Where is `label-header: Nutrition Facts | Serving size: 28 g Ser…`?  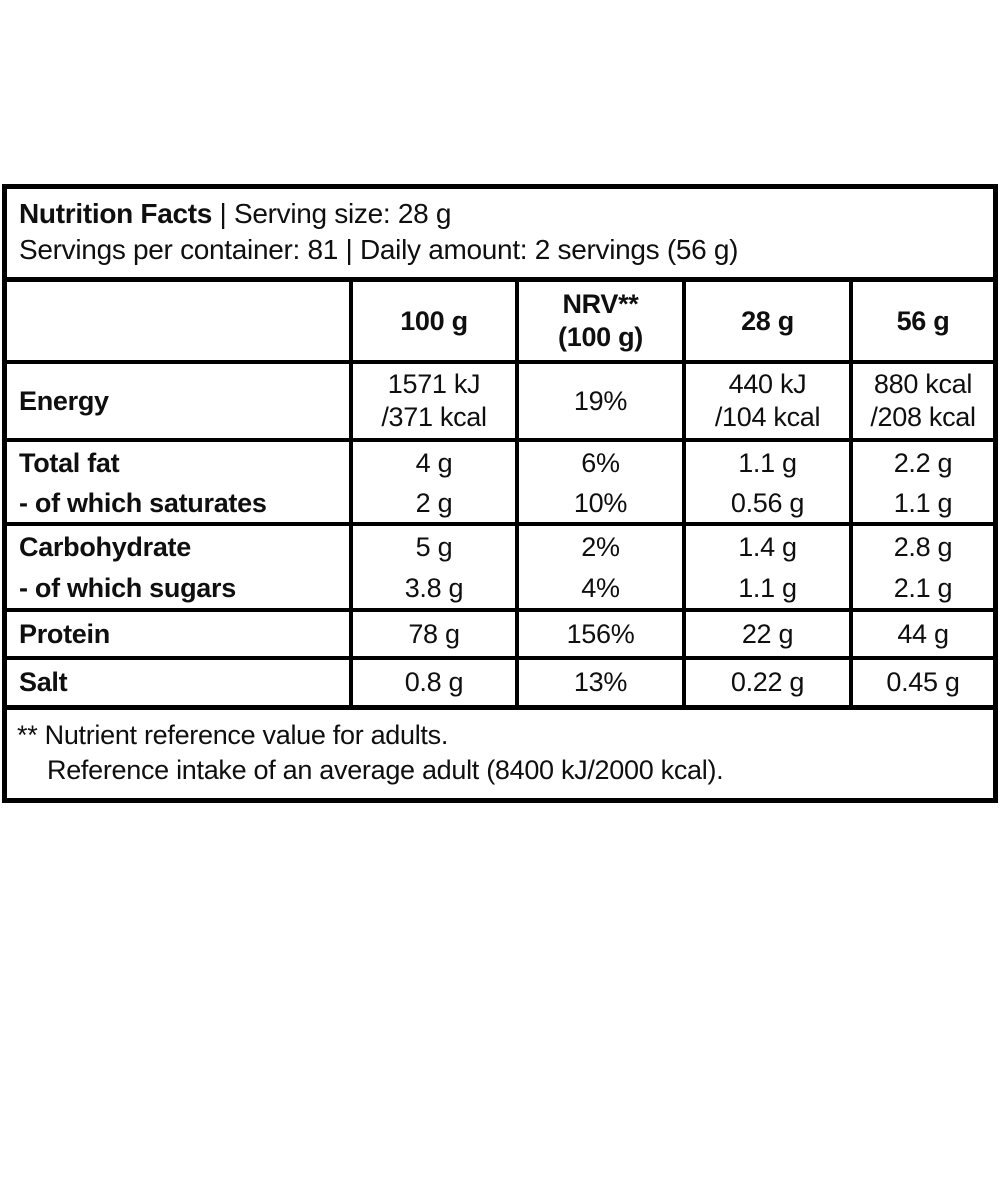 label-header: Nutrition Facts | Serving size: 28 g Ser… is located at coordinates (500, 235).